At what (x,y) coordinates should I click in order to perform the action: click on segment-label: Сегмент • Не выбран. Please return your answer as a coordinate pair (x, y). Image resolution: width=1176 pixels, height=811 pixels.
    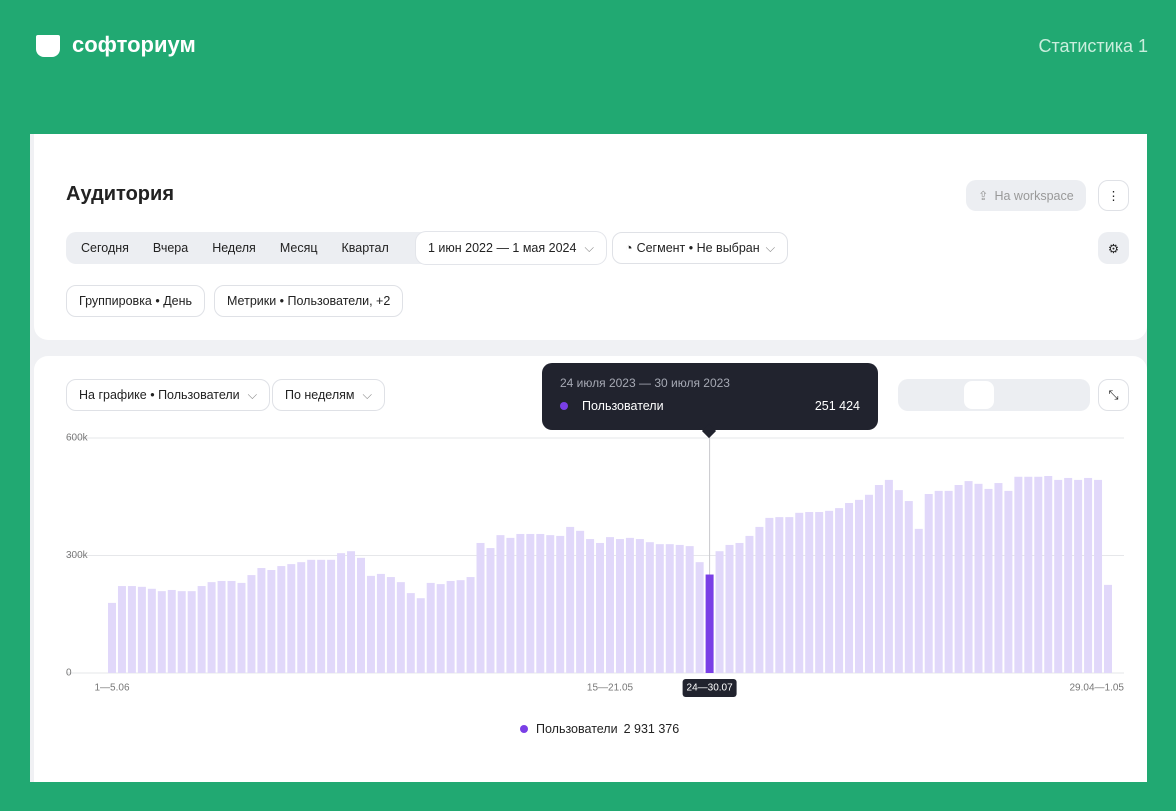
    Looking at the image, I should click on (698, 248).